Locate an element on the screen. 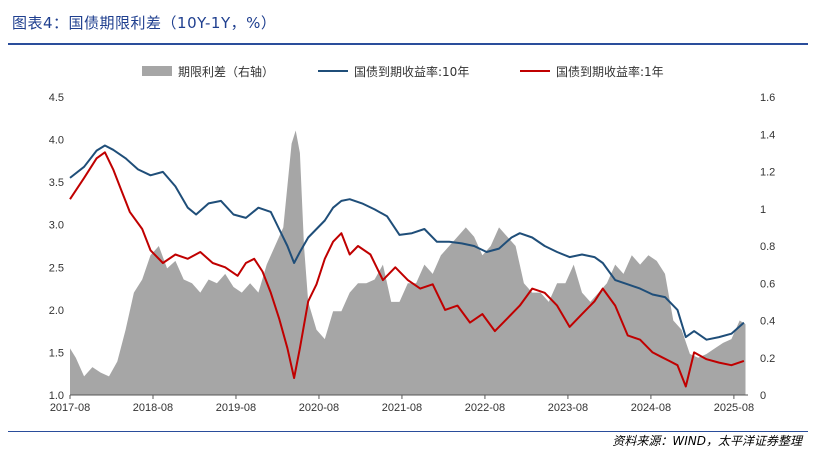 Image resolution: width=816 pixels, height=450 pixels. chart-title: 图表4：国债期限利差（10Y-1Y，%） is located at coordinates (144, 23).